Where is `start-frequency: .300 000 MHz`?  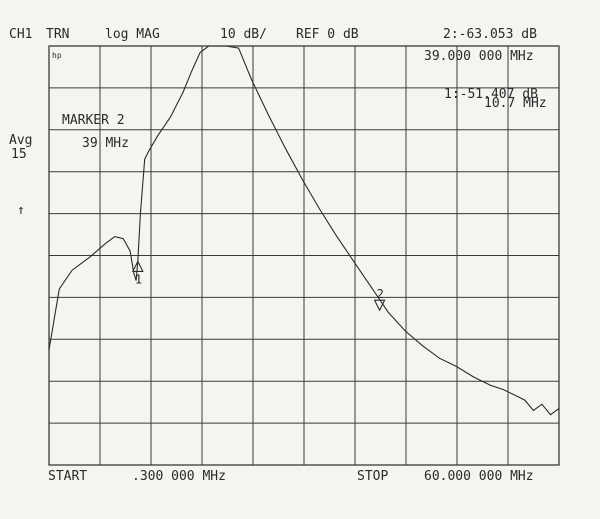
start-frequency: .300 000 MHz is located at coordinates (179, 476).